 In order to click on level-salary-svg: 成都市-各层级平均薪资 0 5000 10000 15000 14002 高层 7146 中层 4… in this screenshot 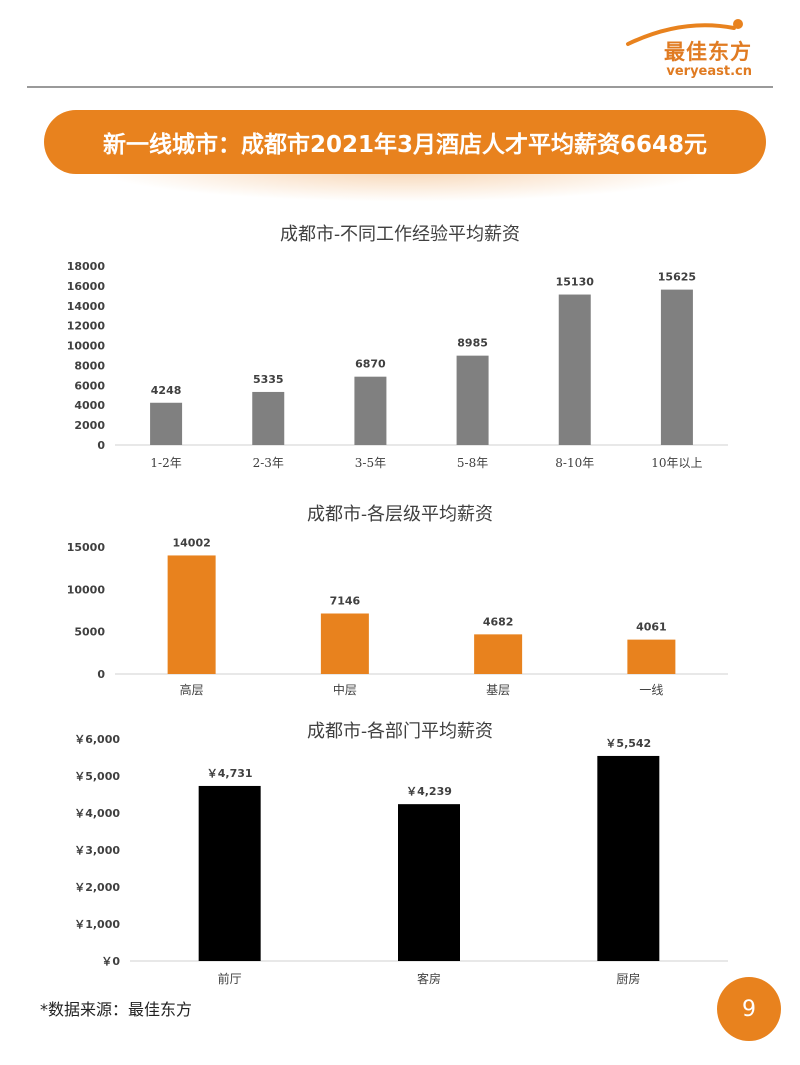, I will do `click(397, 600)`.